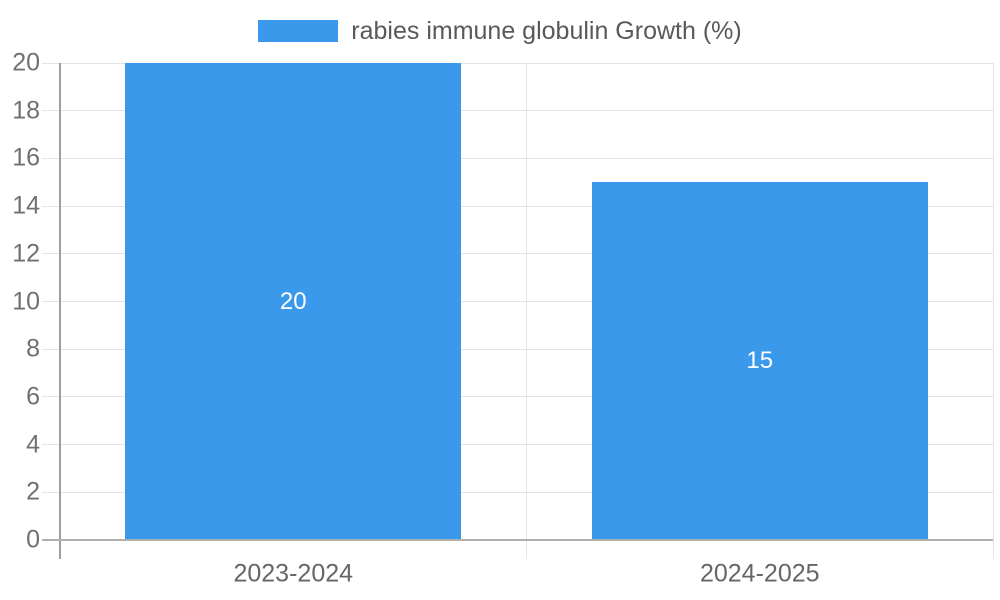  Describe the element at coordinates (517, 540) in the screenshot. I see `x-axis-baseline` at that location.